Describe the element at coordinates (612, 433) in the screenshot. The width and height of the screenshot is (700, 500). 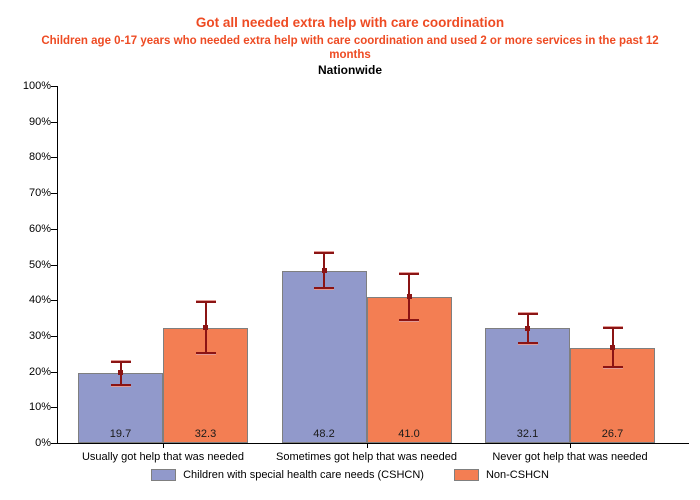
I see `bar-value-label: 26.7` at that location.